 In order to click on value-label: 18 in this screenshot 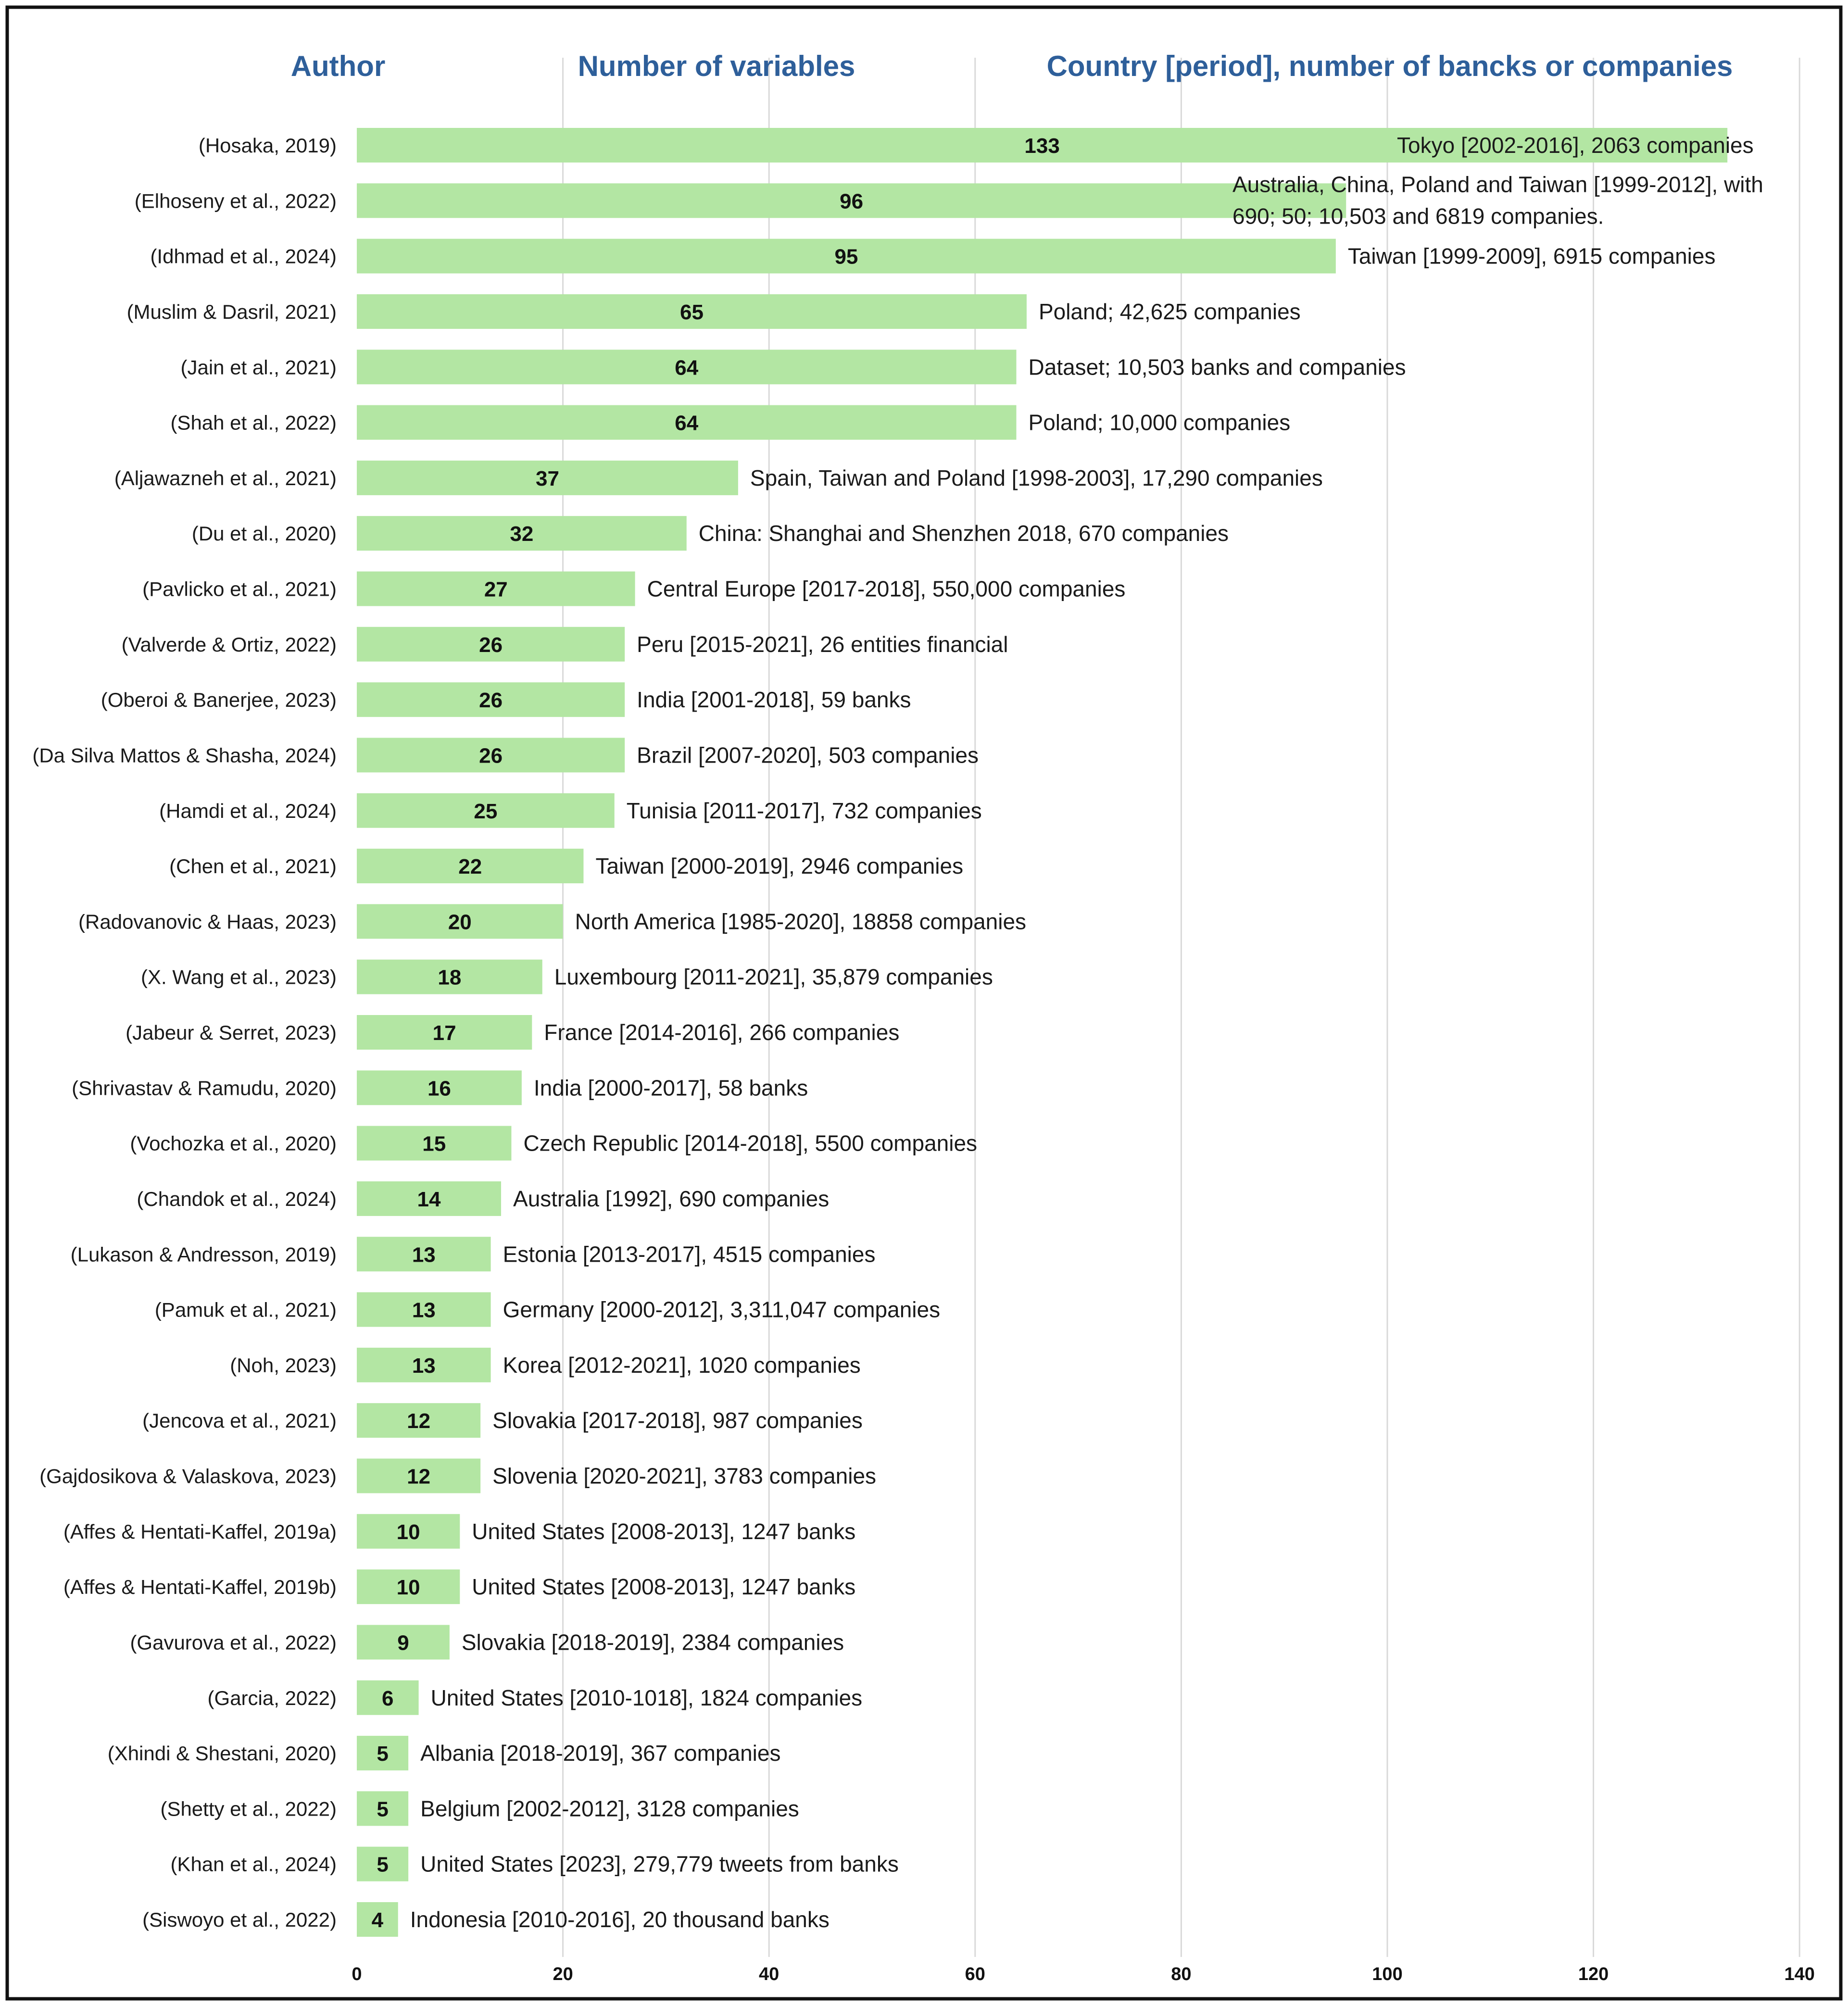, I will do `click(449, 978)`.